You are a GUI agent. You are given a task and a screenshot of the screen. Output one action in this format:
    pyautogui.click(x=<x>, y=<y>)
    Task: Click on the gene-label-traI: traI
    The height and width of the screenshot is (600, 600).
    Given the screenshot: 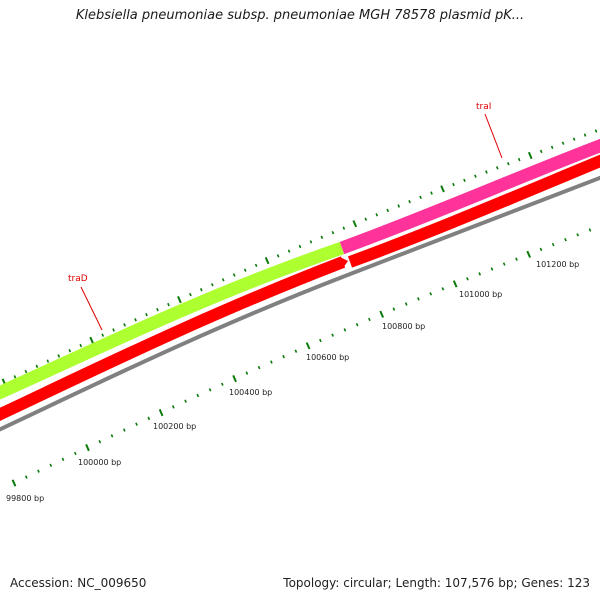 What is the action you would take?
    pyautogui.click(x=483, y=107)
    